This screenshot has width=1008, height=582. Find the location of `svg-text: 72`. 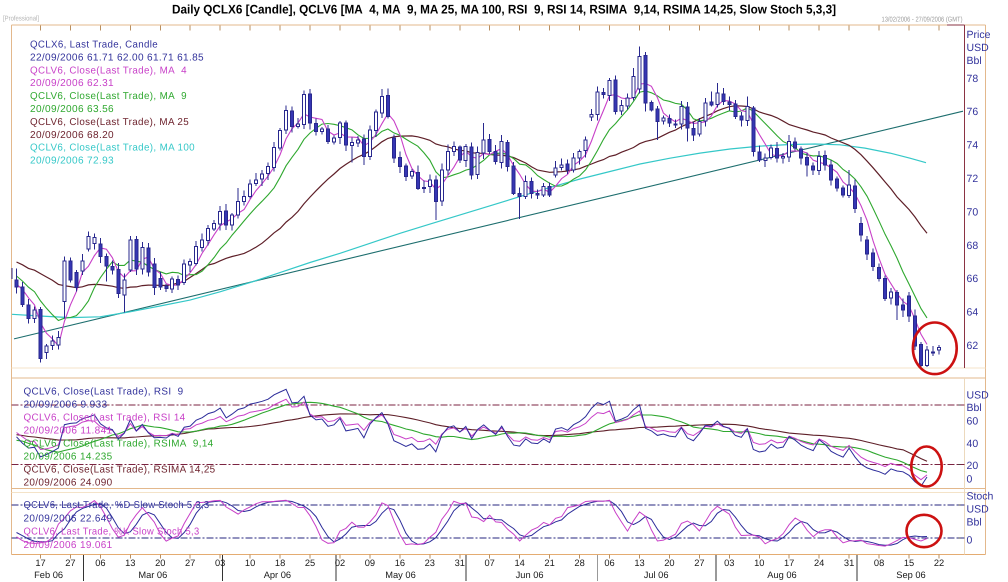

svg-text: 72 is located at coordinates (973, 179).